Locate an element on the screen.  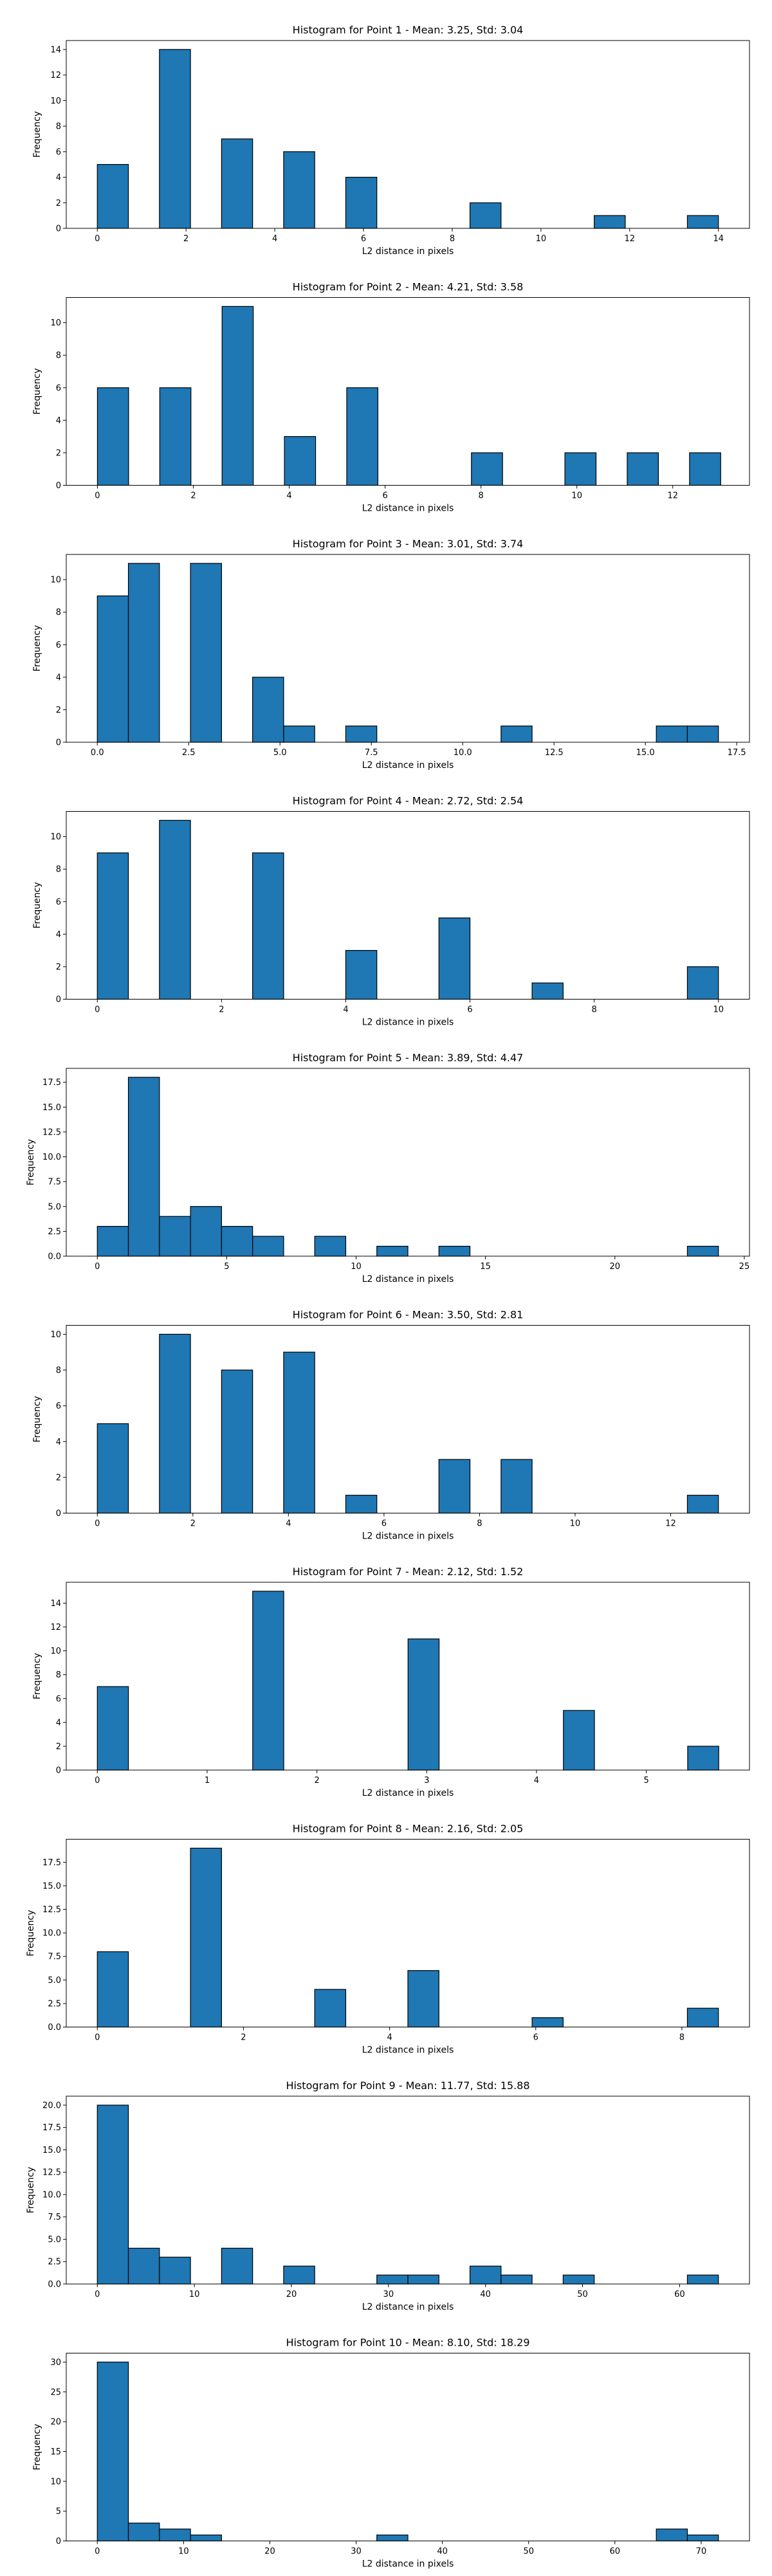
x-tick-label: 17.5 is located at coordinates (737, 753).